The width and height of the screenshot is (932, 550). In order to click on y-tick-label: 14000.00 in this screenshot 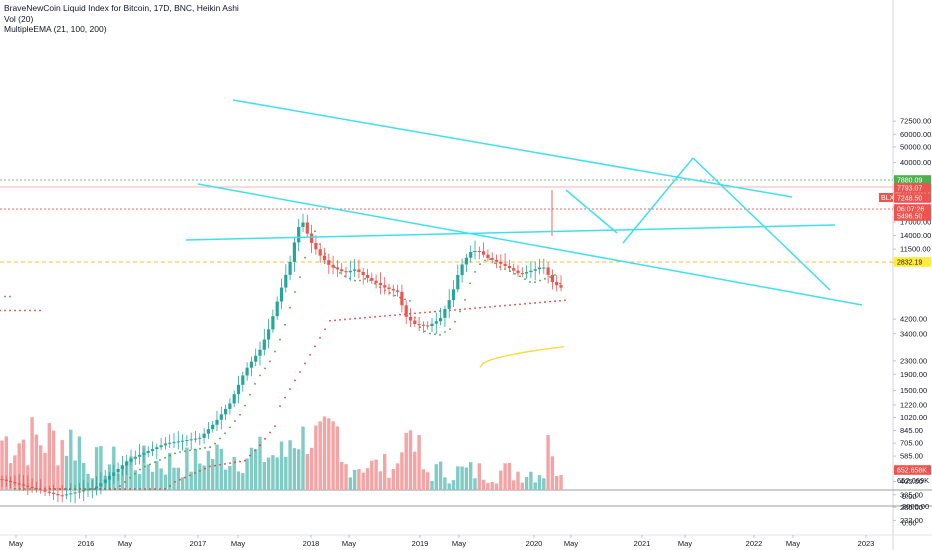, I will do `click(915, 235)`.